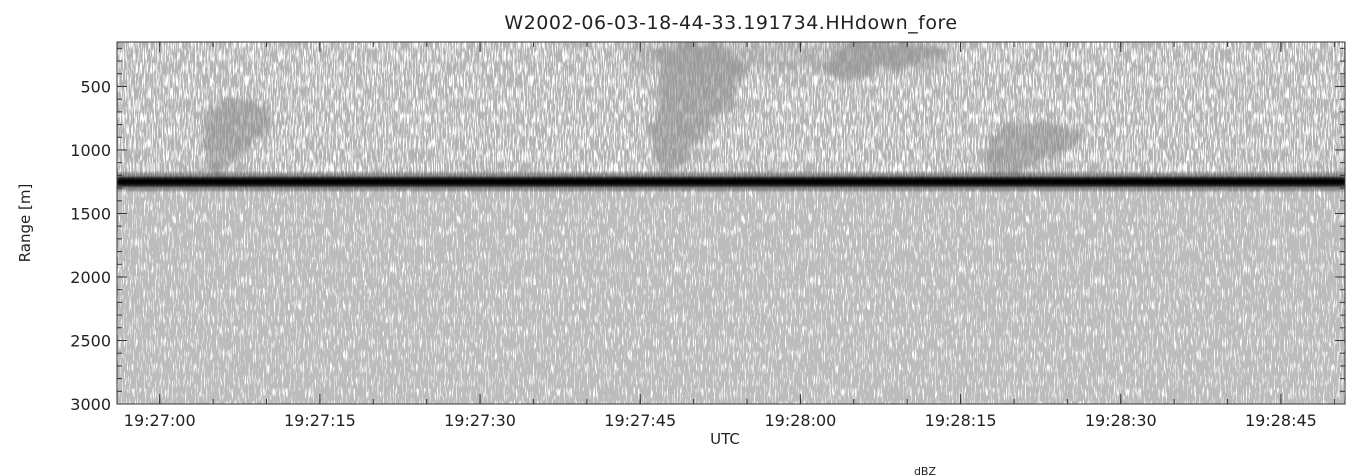 Image resolution: width=1367 pixels, height=476 pixels. Describe the element at coordinates (25, 223) in the screenshot. I see `y-axis-label: Range [m]` at that location.